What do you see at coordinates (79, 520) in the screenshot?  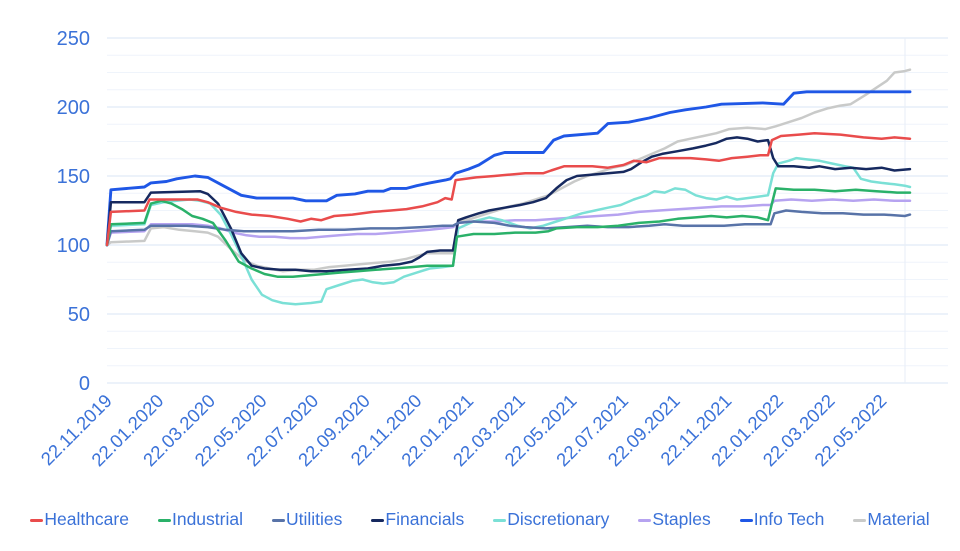 I see `legend-item-healthcare: Healthcare` at bounding box center [79, 520].